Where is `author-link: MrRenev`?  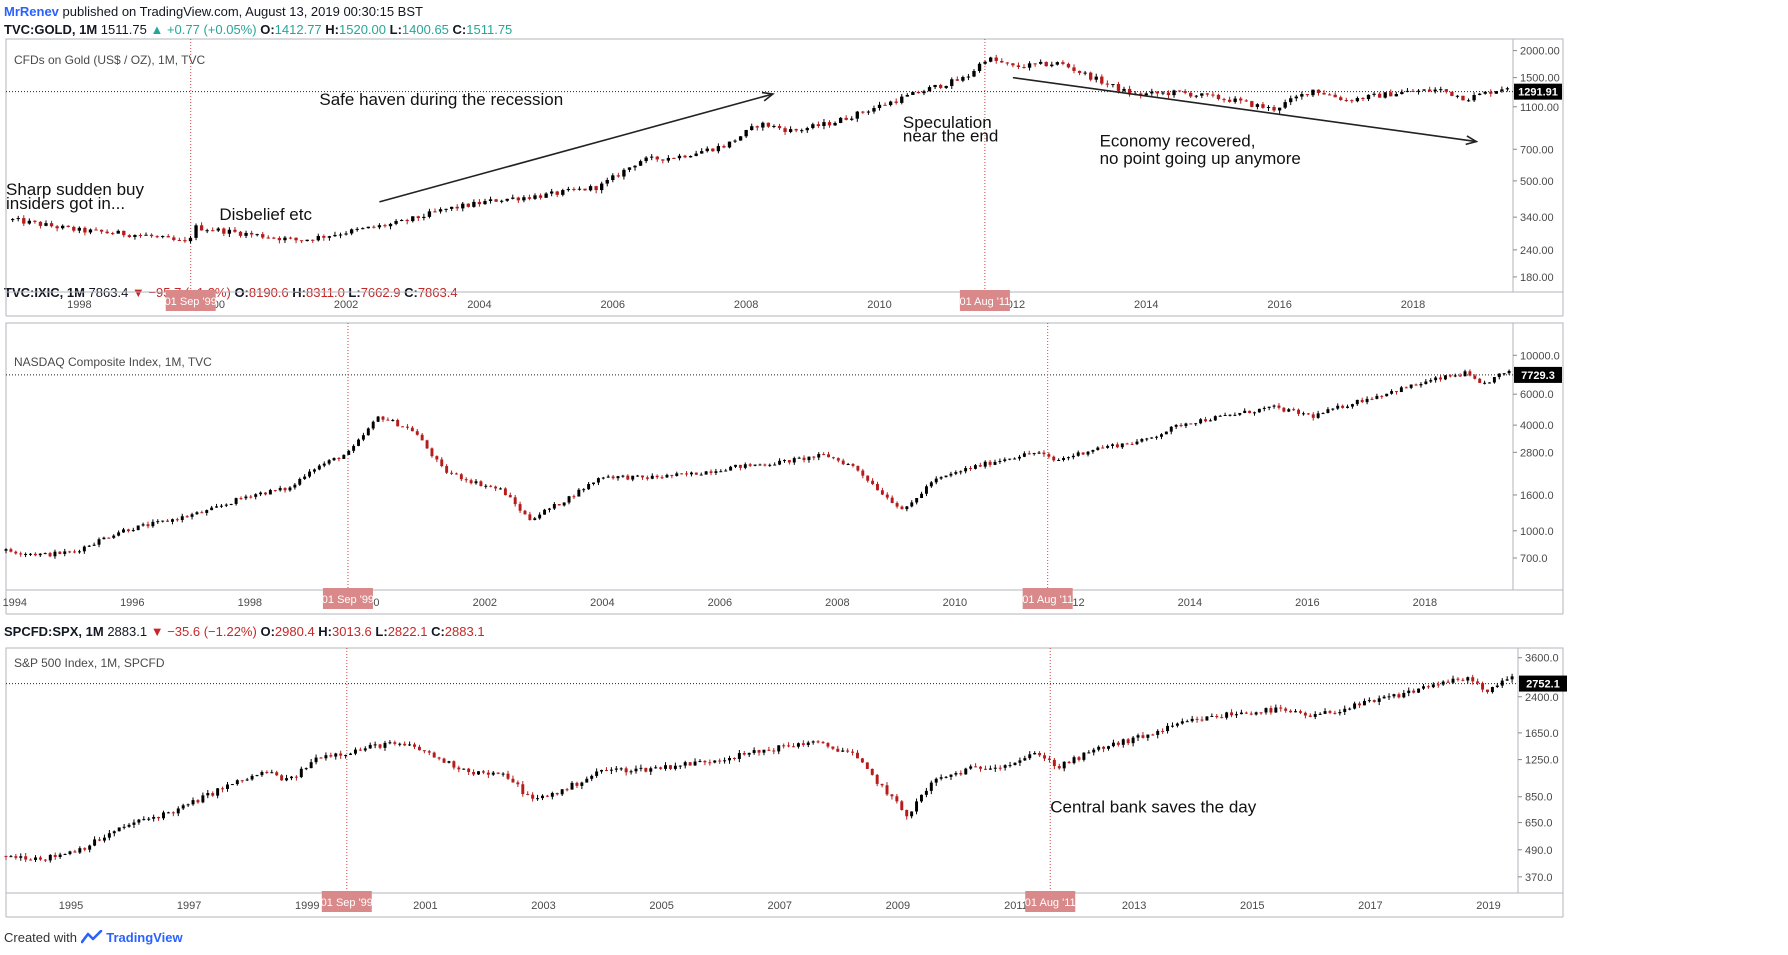 author-link: MrRenev is located at coordinates (31, 11).